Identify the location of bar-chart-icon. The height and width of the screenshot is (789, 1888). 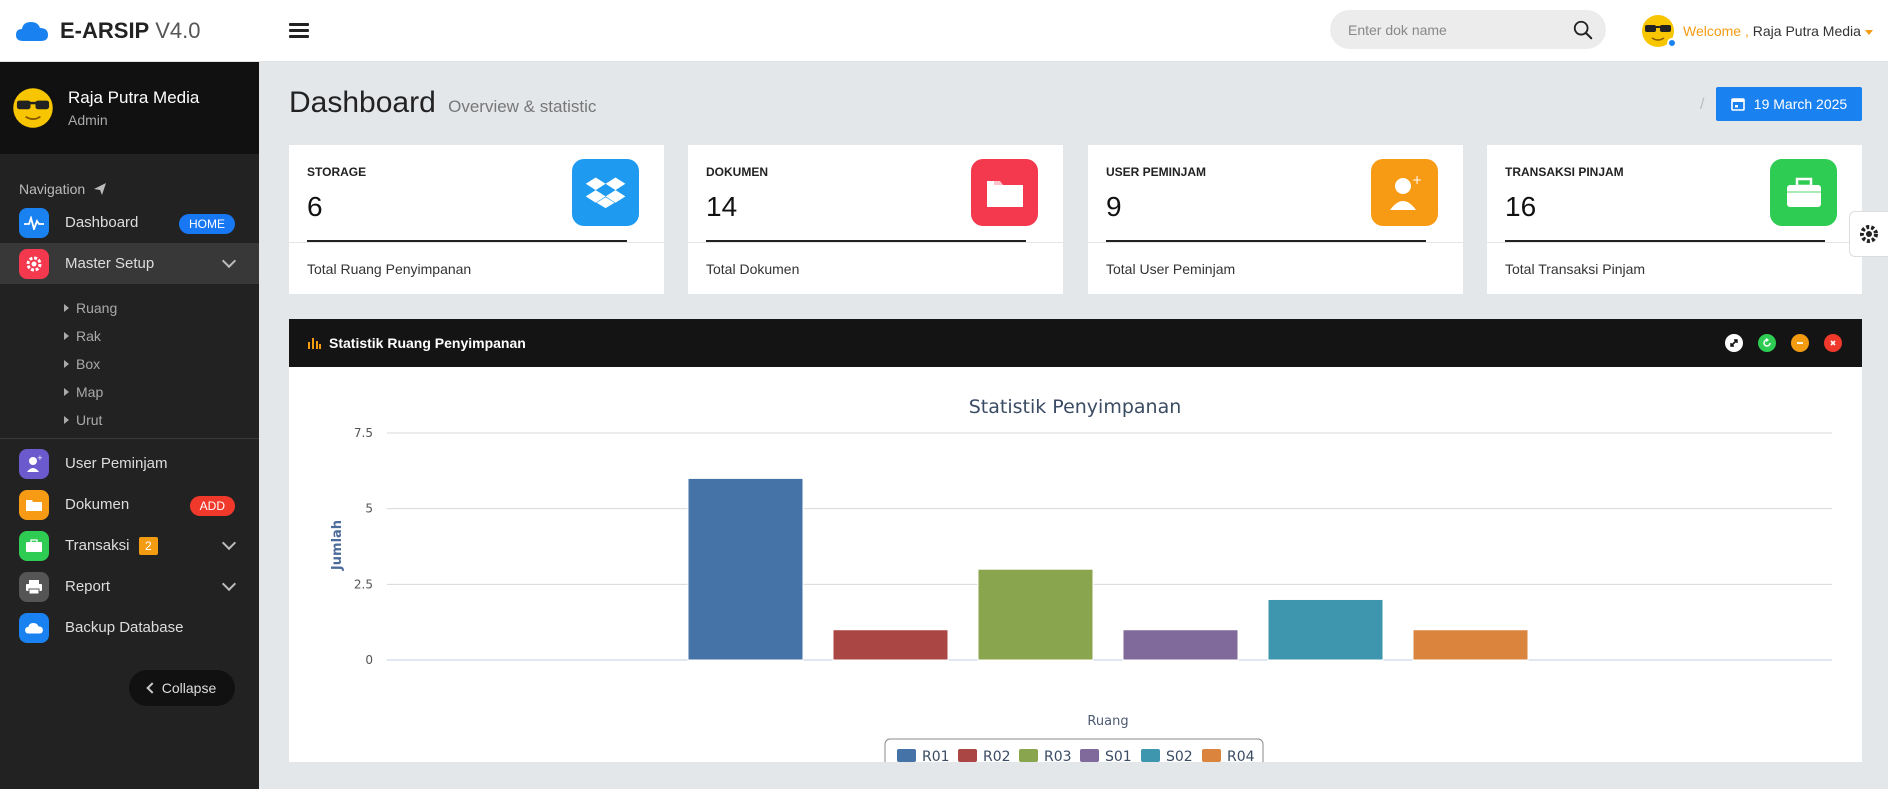
(314, 343).